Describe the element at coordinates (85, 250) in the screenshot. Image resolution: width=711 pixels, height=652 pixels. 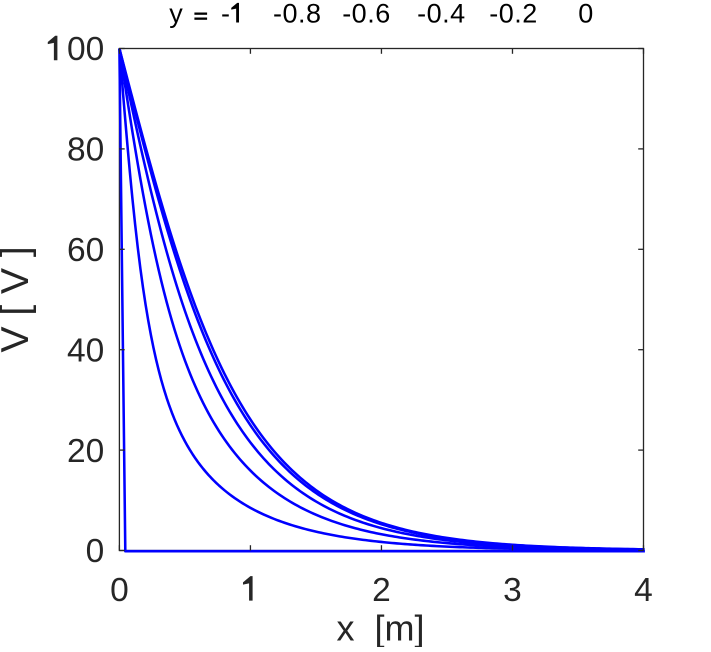
I see `svg-text: 60` at that location.